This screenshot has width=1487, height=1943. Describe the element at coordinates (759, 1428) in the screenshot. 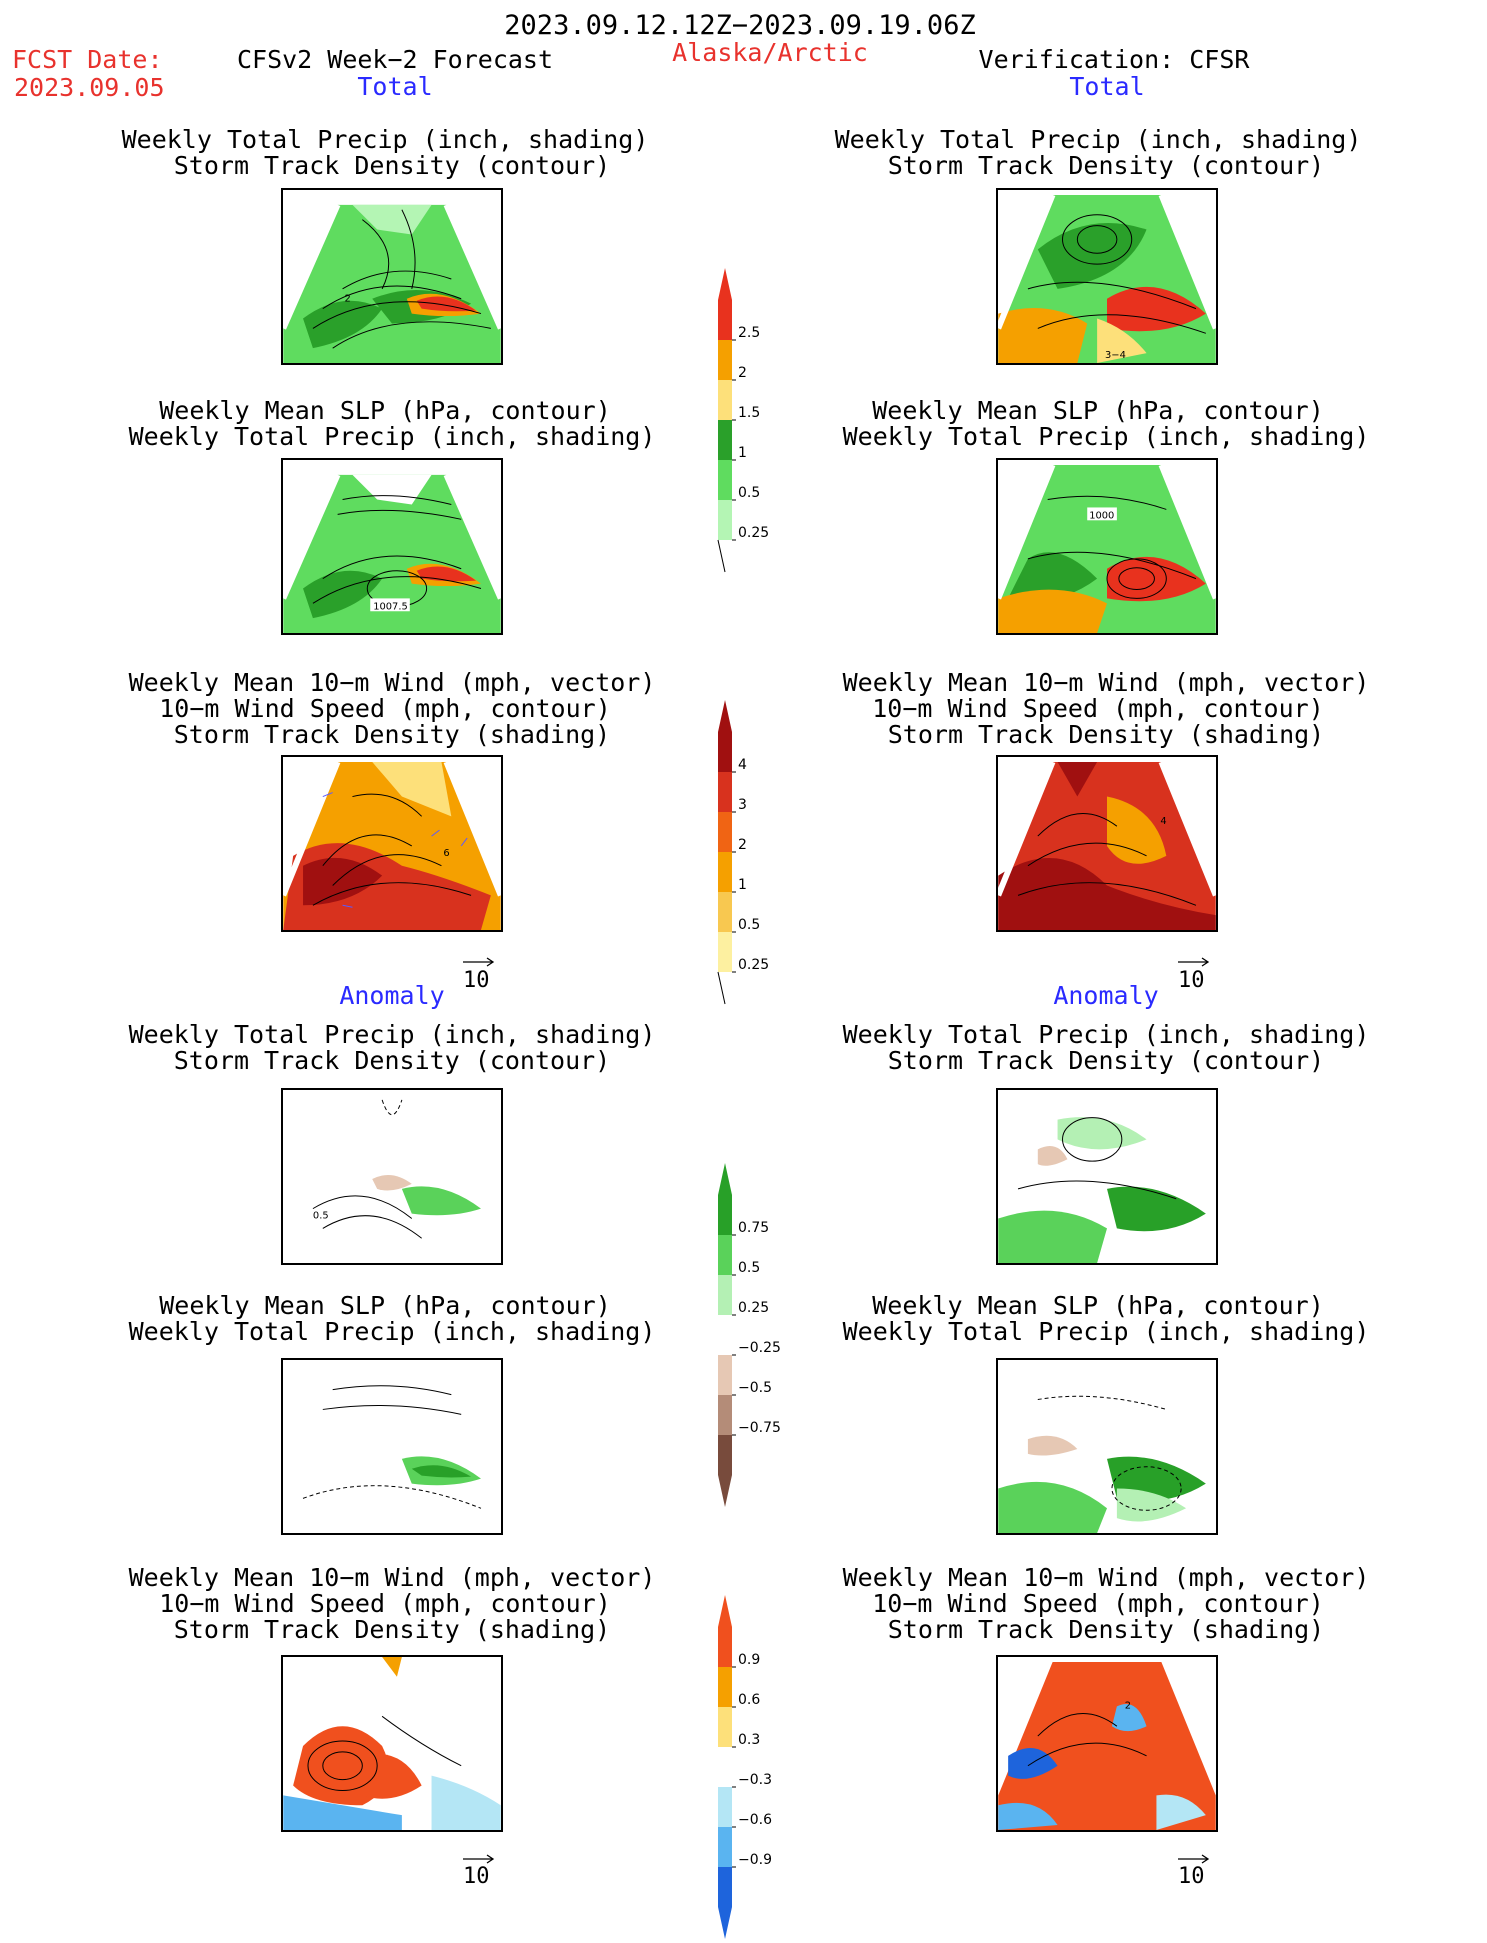

I see `colorbar-tick-label: −0.75` at that location.